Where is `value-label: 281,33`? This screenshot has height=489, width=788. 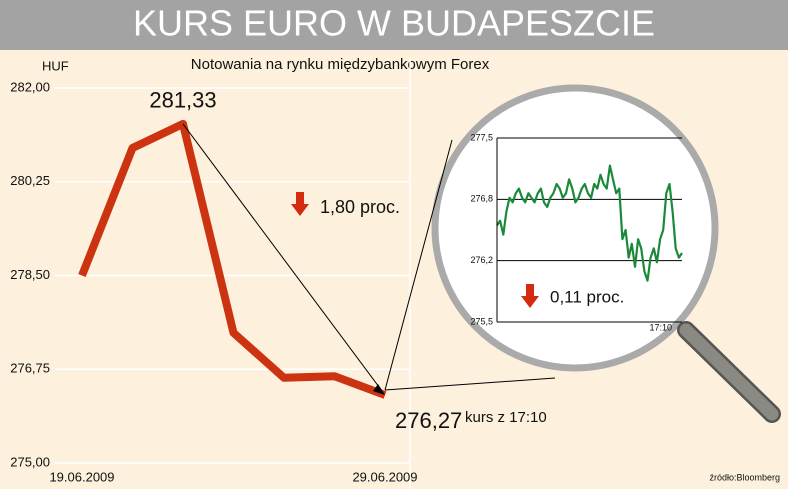
value-label: 281,33 is located at coordinates (182, 100).